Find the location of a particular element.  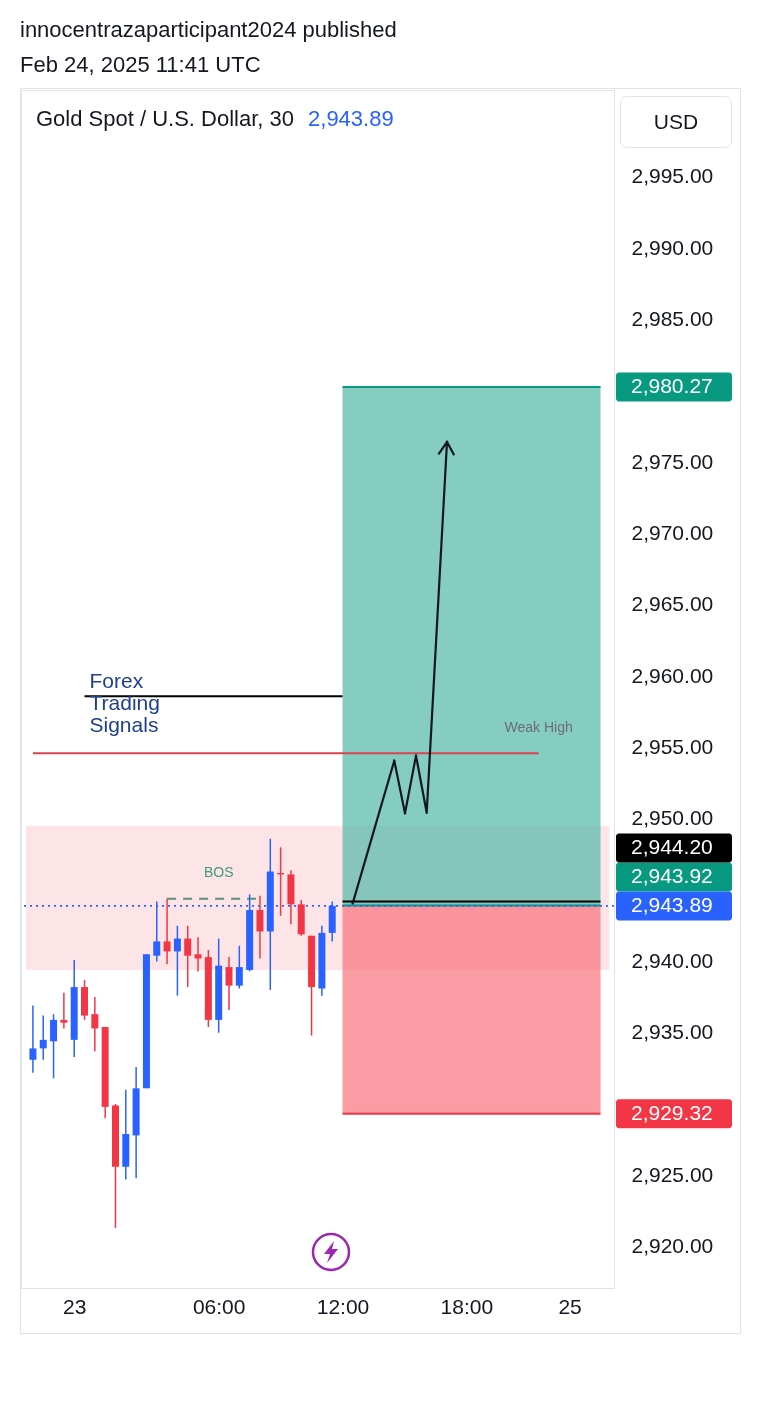

text: Gold Spot / U.S. Dollar, 30 is located at coordinates (165, 118).